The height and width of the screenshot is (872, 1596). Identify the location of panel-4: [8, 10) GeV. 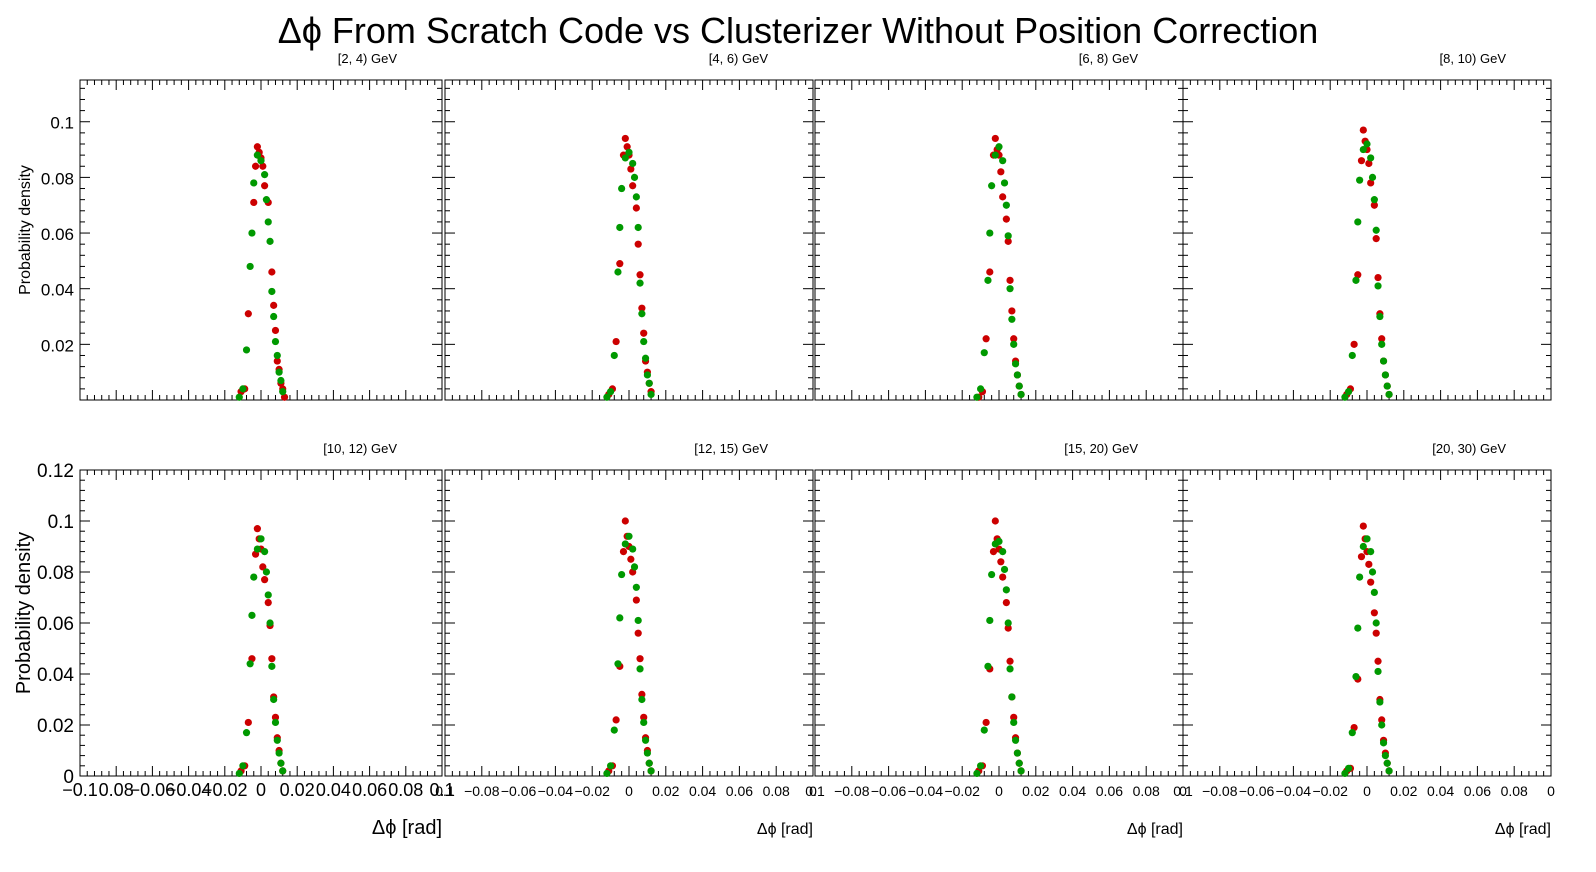
(1367, 226).